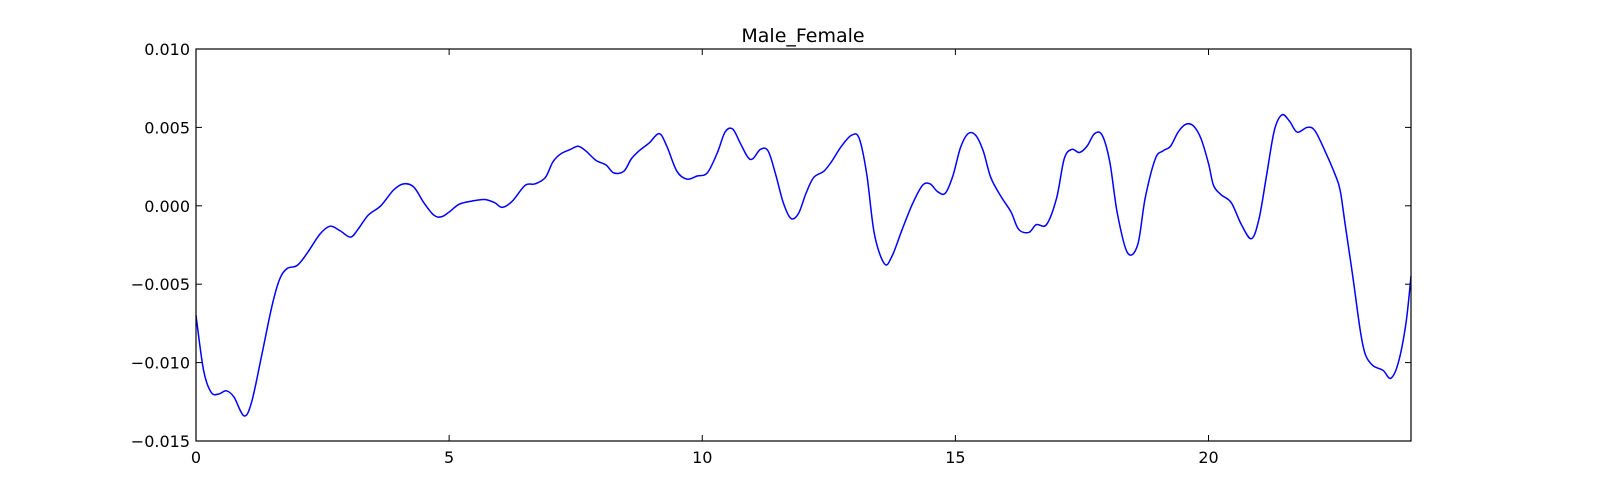  What do you see at coordinates (196, 457) in the screenshot?
I see `x-tick-label: 0` at bounding box center [196, 457].